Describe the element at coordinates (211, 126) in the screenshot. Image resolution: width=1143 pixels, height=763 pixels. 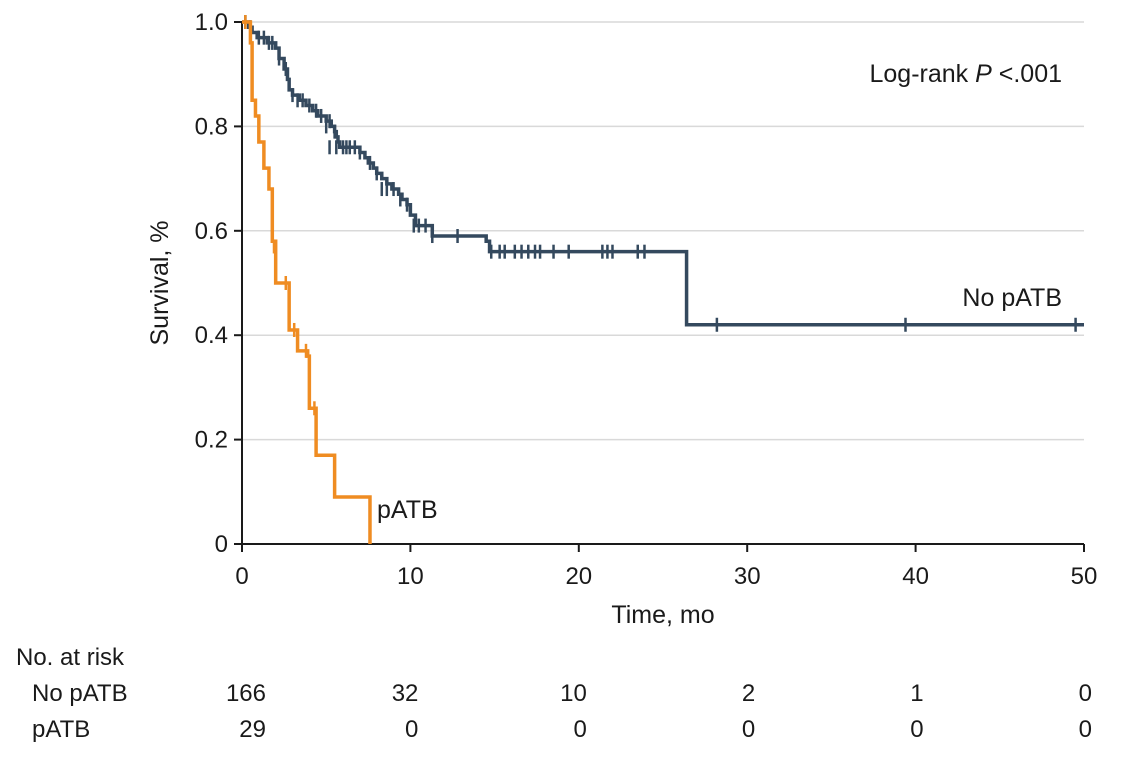
I see `y-tick-label: 0.8` at that location.